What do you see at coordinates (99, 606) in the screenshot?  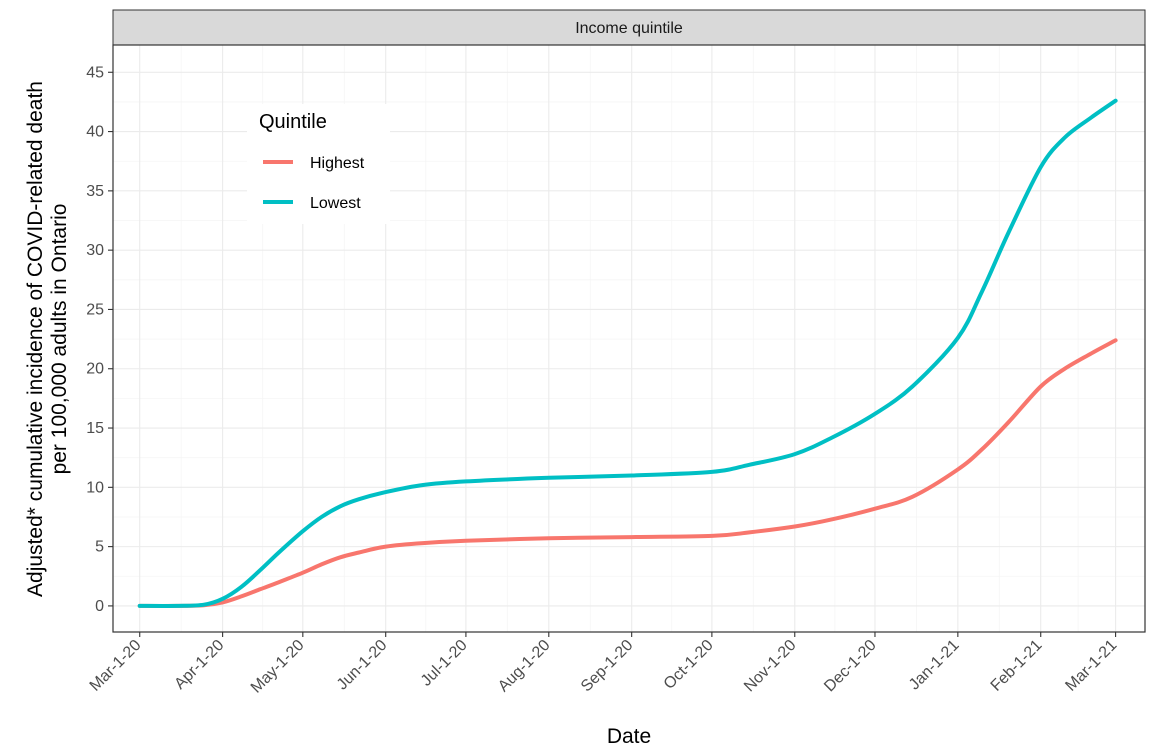 I see `y-tick-label: 0` at bounding box center [99, 606].